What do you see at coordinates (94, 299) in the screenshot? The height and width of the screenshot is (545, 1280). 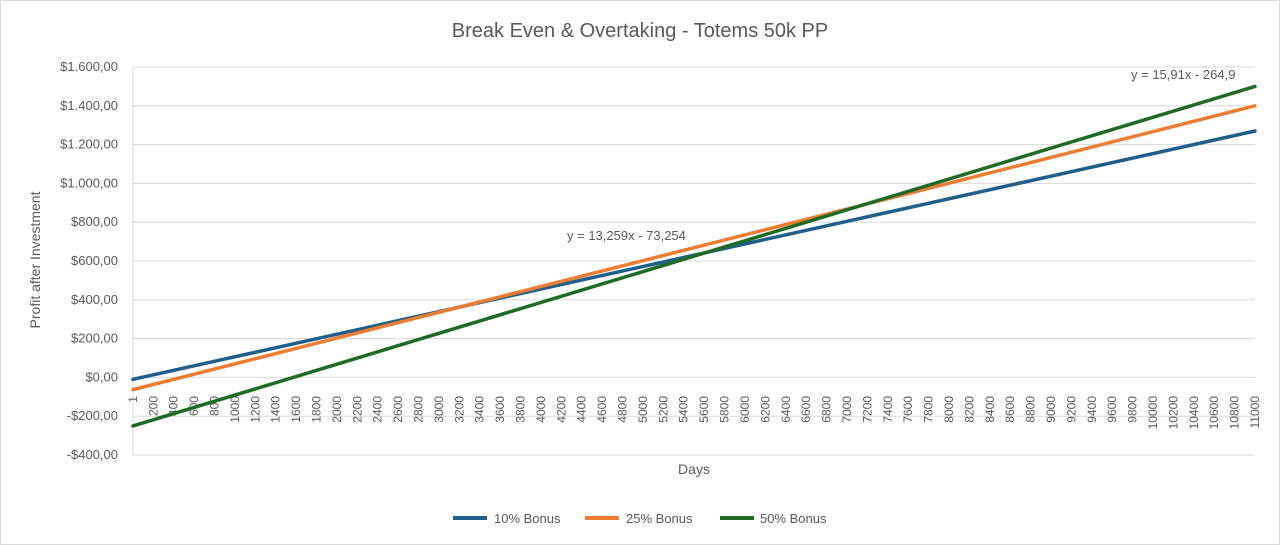 I see `y-tick-label: $400,00` at bounding box center [94, 299].